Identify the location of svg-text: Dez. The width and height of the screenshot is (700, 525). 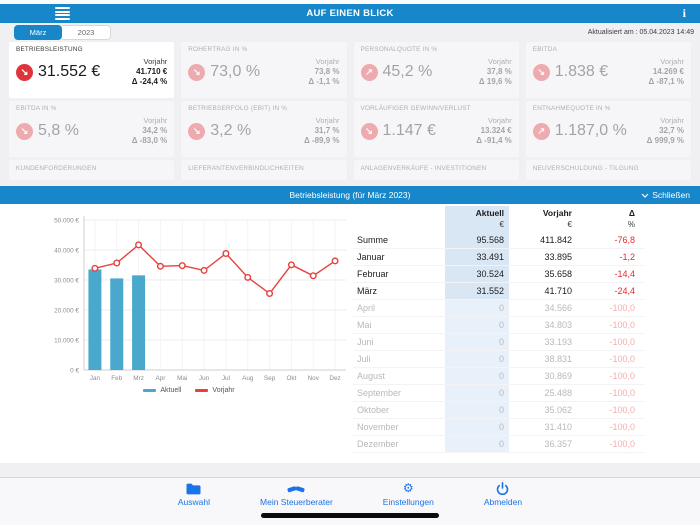
(334, 378).